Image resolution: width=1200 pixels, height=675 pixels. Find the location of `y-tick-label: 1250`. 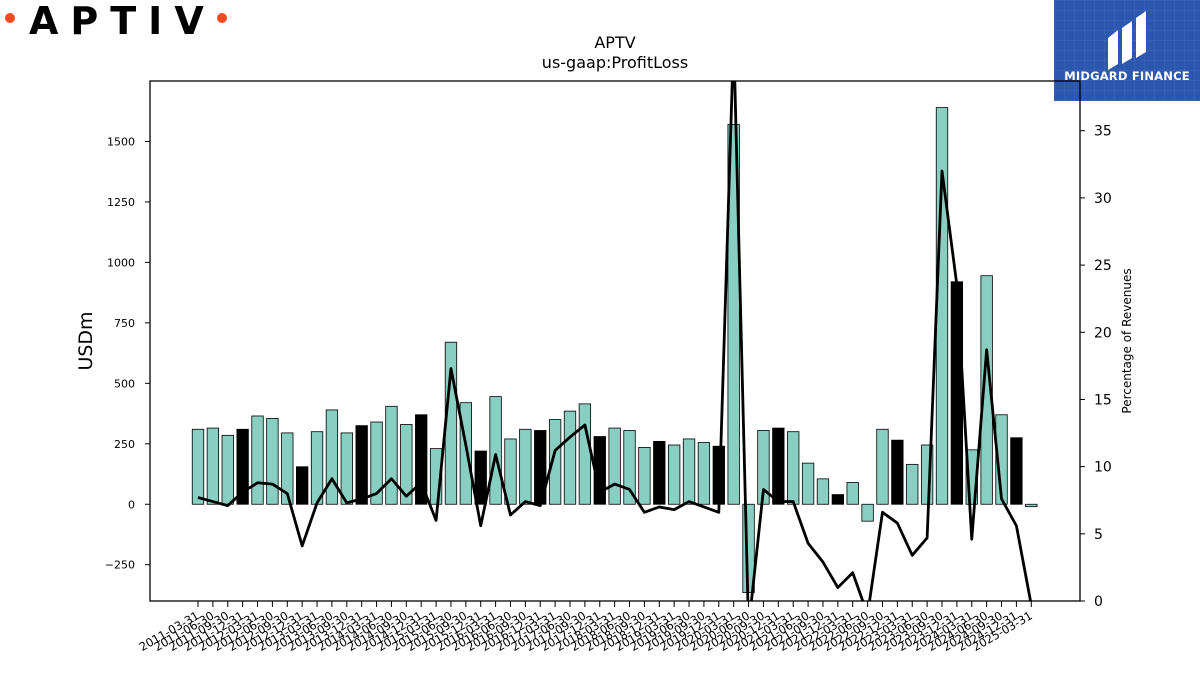

y-tick-label: 1250 is located at coordinates (121, 202).